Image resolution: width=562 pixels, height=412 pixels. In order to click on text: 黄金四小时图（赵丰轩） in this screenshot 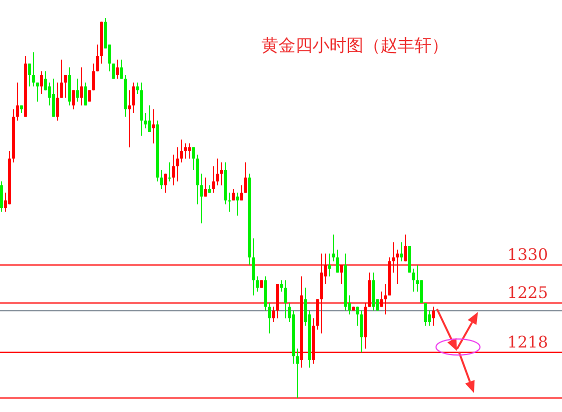, I will do `click(355, 45)`.